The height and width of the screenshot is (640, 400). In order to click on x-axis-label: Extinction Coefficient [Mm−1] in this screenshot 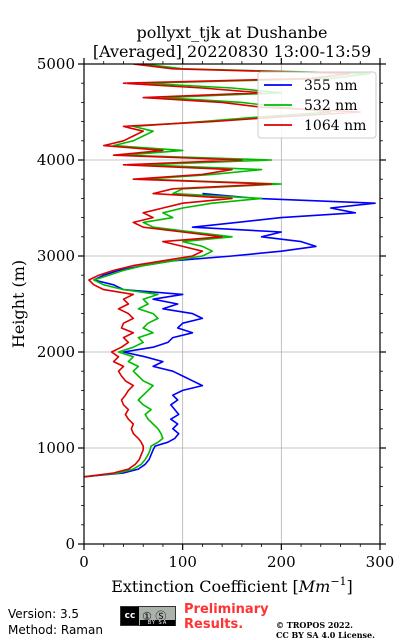, I will do `click(232, 585)`.